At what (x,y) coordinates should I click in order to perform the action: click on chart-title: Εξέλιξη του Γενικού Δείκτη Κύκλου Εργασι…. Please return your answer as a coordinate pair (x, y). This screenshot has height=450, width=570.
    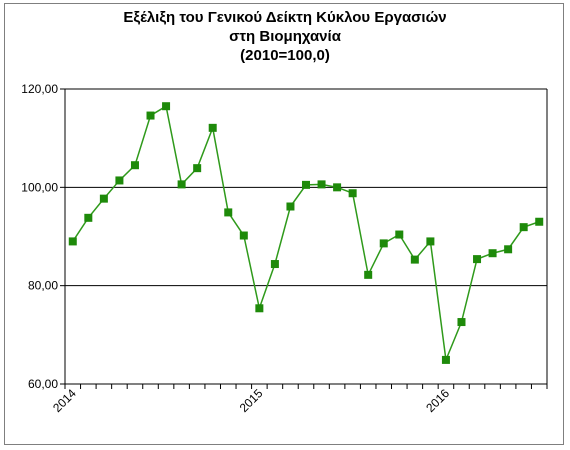
    Looking at the image, I should click on (285, 36).